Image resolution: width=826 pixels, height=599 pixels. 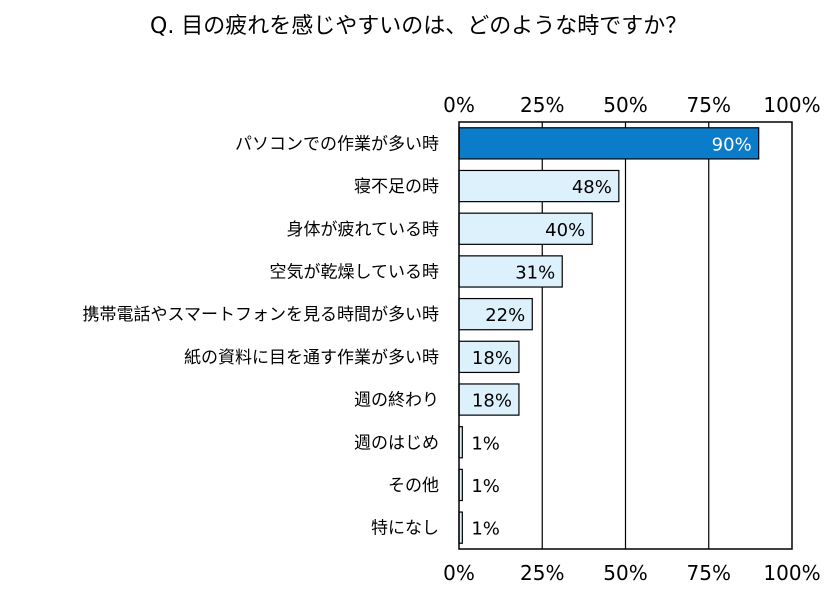 What do you see at coordinates (337, 144) in the screenshot?
I see `category-label-0: パソコンでの作業が多い時` at bounding box center [337, 144].